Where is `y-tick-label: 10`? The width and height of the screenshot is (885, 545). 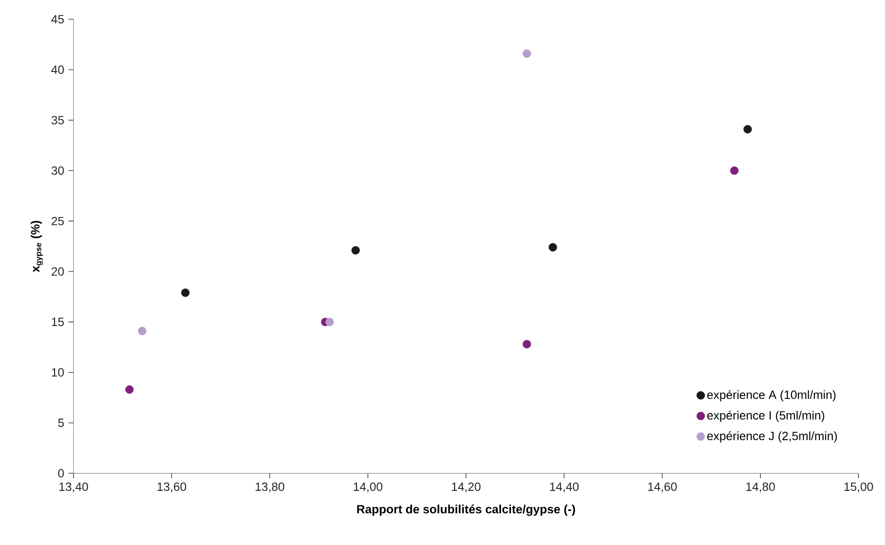 y-tick-label: 10 is located at coordinates (58, 372).